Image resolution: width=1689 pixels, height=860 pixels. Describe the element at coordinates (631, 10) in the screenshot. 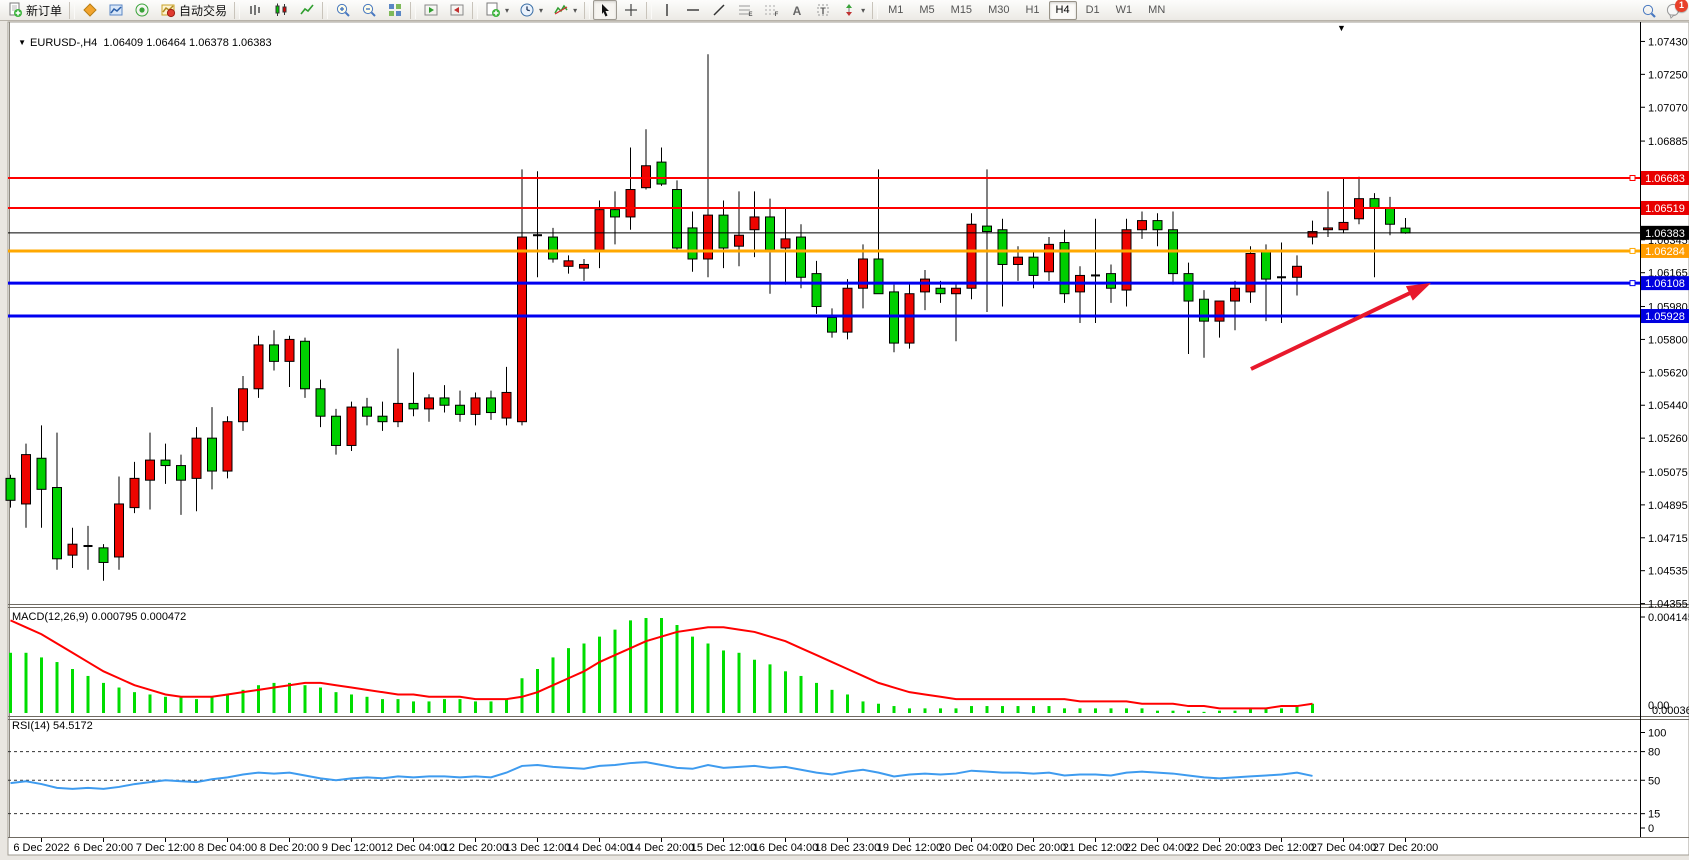

I see `crosshair-tool-button` at that location.